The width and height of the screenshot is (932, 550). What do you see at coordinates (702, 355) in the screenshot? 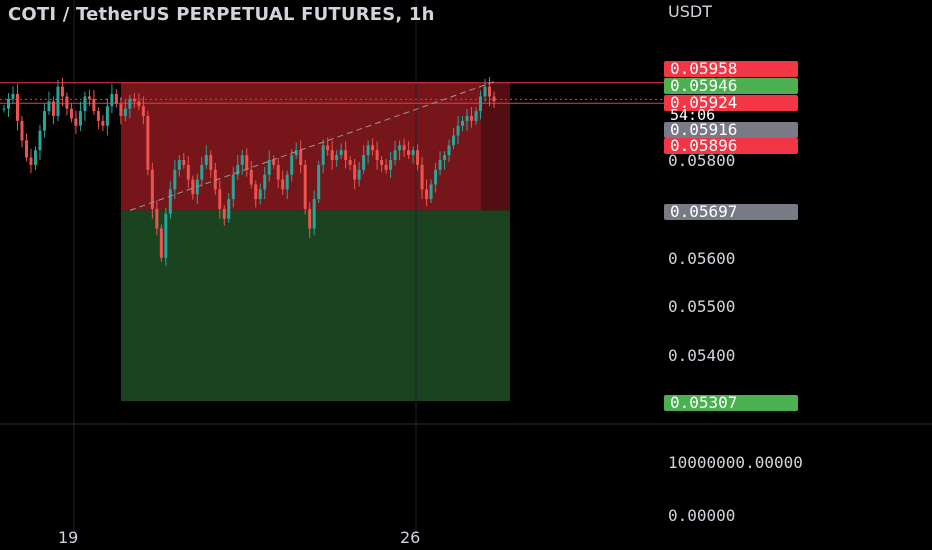
I see `price-axis-tick: 0.05400` at bounding box center [702, 355].